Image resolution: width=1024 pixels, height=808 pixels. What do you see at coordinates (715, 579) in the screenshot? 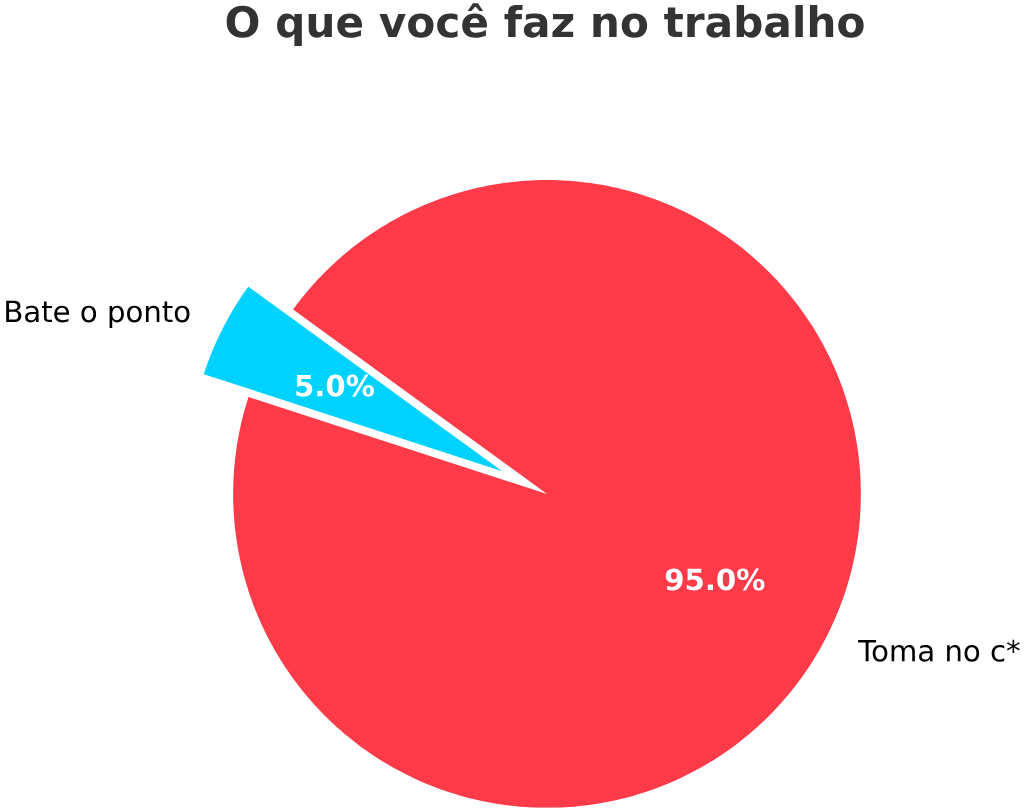
I see `data-label: 95.0%` at bounding box center [715, 579].